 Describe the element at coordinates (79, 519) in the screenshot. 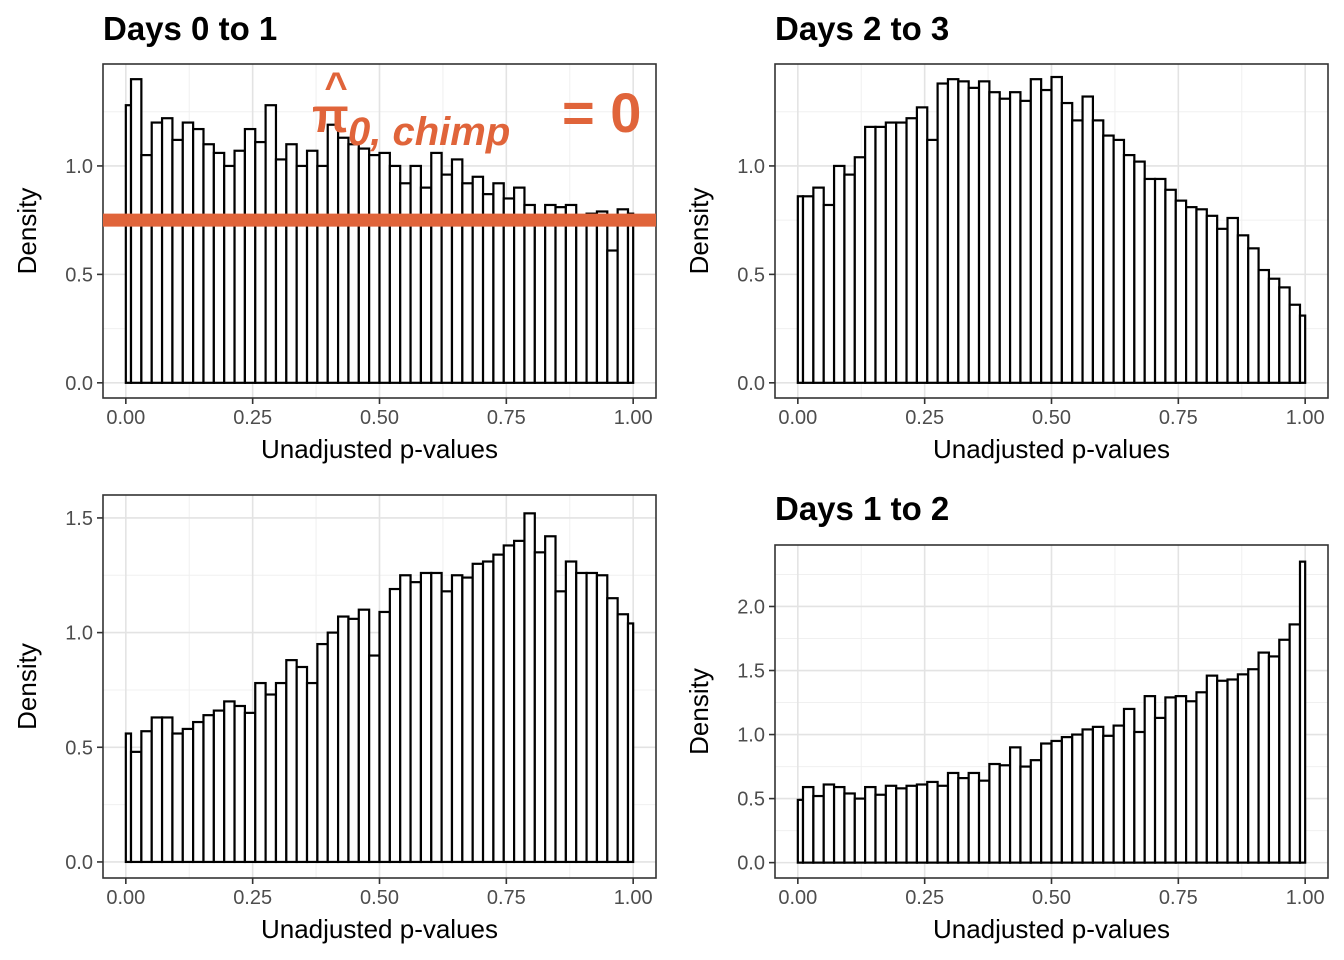

I see `y-tick-label: 1.5` at that location.